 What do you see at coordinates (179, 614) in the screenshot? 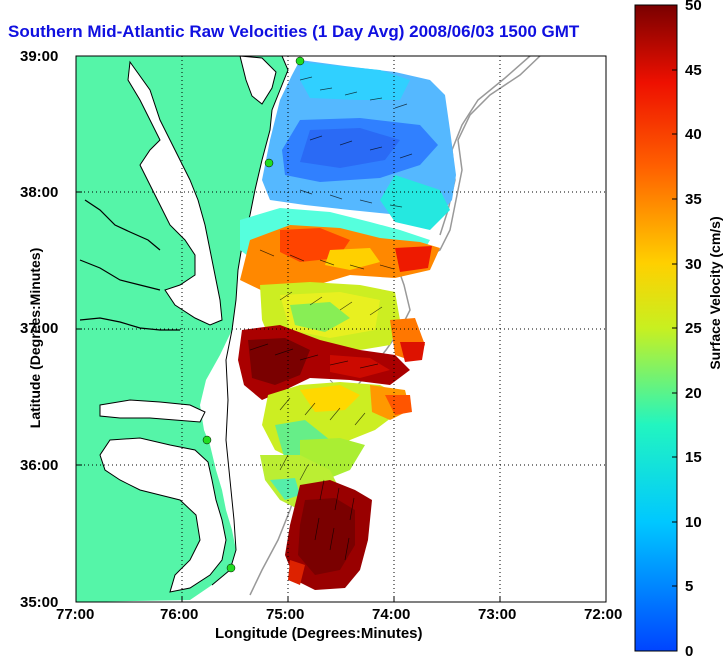
I see `x-tick-label: 76:00` at bounding box center [179, 614].